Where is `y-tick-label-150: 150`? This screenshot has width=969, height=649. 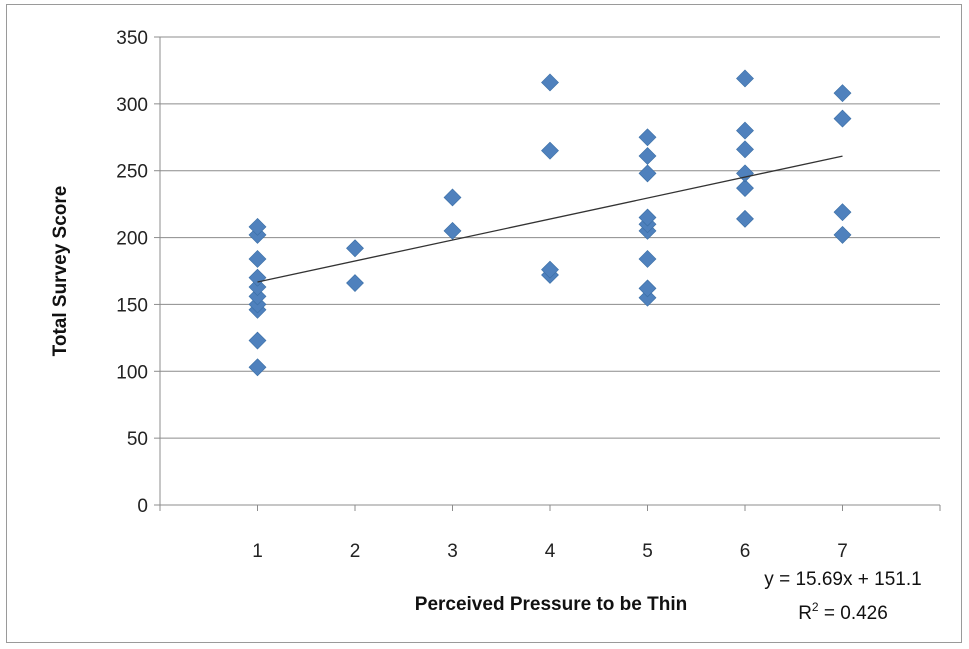
y-tick-label-150: 150 is located at coordinates (132, 305).